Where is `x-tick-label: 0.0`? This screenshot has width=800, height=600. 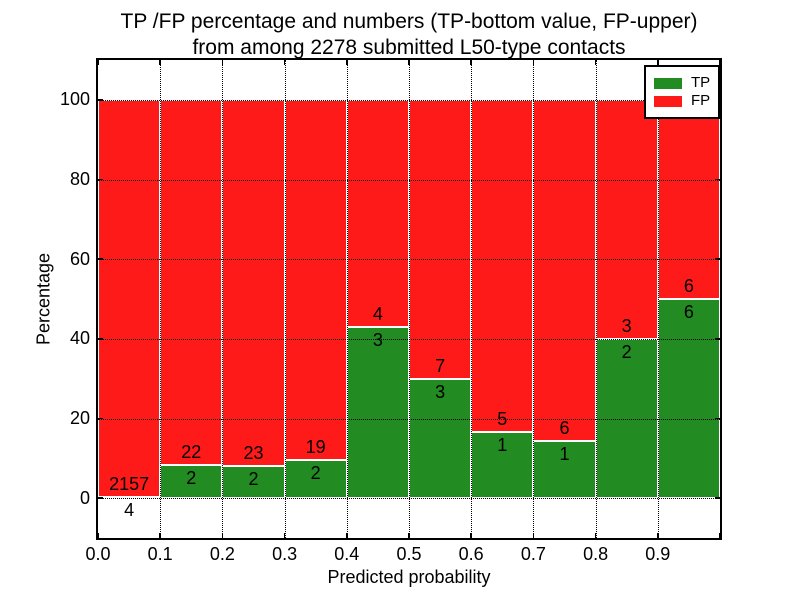
x-tick-label: 0.0 is located at coordinates (98, 554).